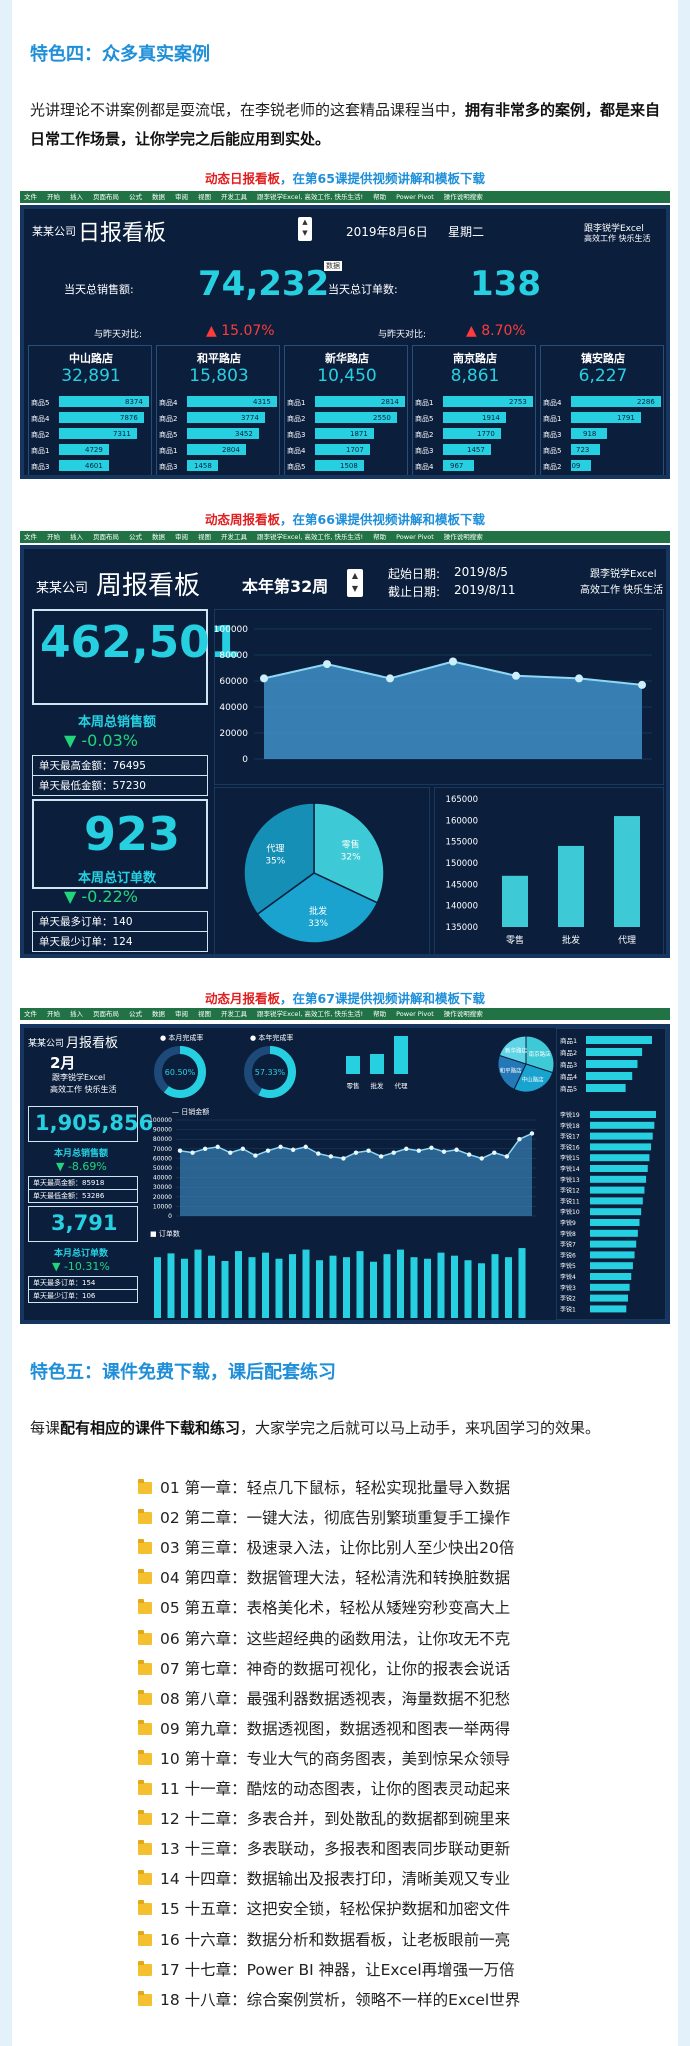  Describe the element at coordinates (162, 1139) in the screenshot. I see `y-tick-label: 80000` at that location.